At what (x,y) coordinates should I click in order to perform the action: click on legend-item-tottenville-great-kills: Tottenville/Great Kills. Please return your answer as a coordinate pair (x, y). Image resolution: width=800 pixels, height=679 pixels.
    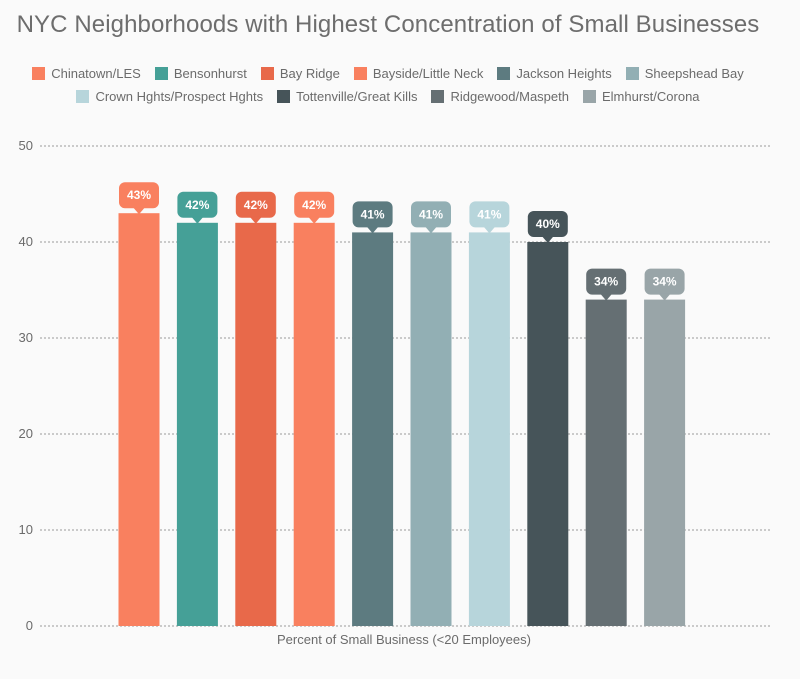
    Looking at the image, I should click on (347, 96).